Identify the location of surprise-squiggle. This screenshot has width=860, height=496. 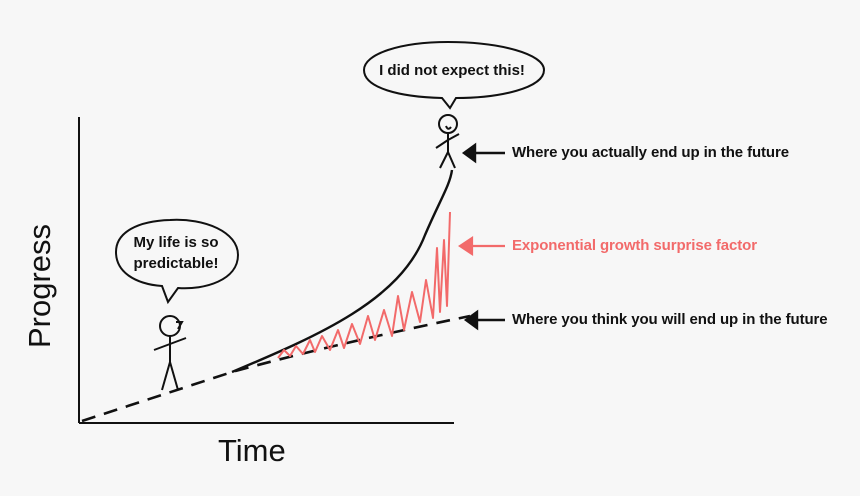
(364, 285).